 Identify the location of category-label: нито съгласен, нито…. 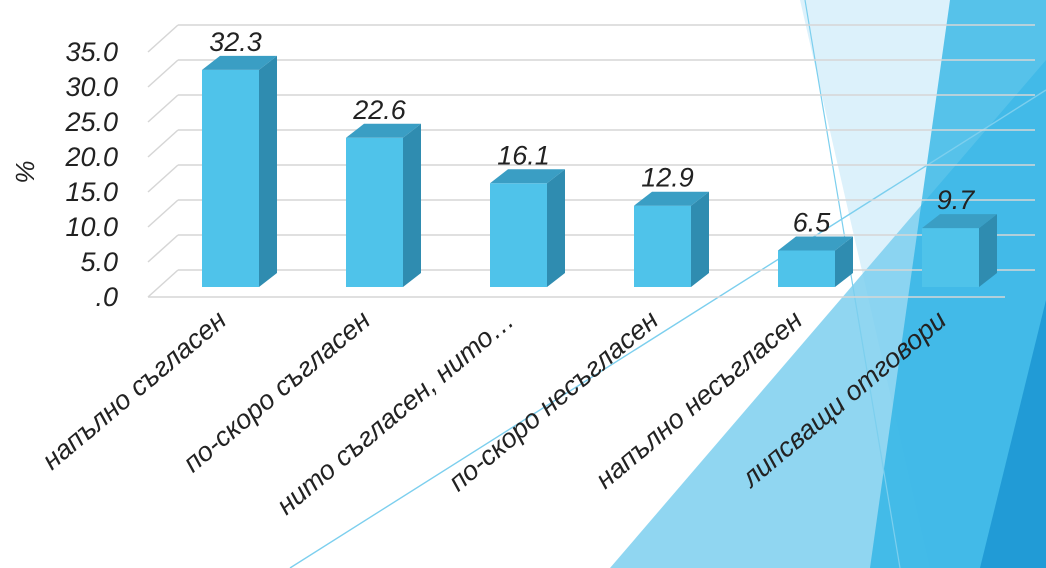
(395, 413).